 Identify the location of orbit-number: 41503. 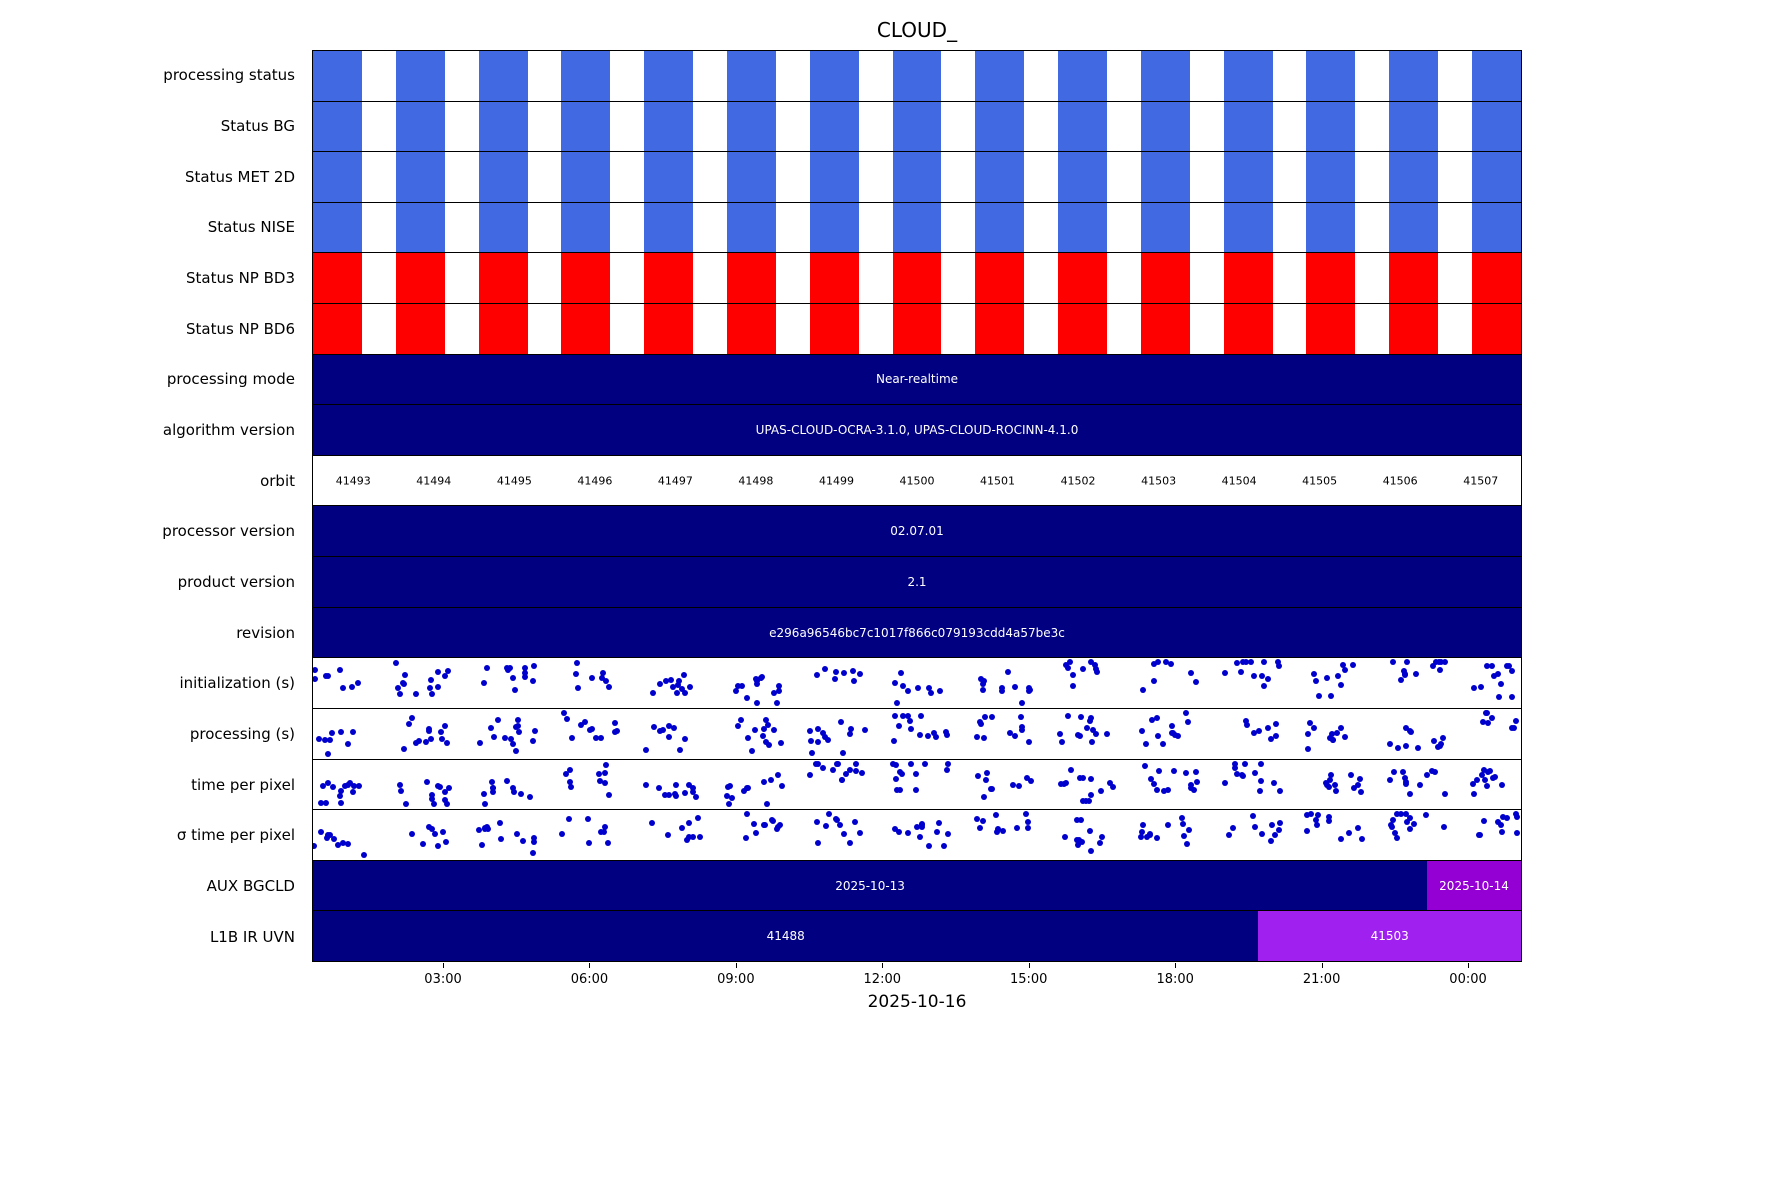
(1159, 481).